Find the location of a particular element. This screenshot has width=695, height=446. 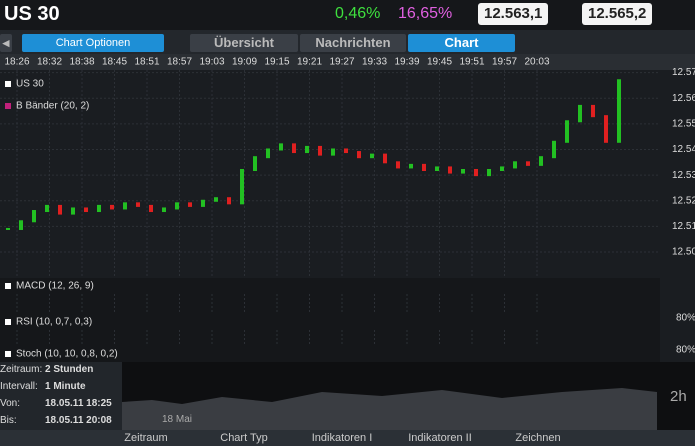

symbol: US 30 is located at coordinates (32, 14).